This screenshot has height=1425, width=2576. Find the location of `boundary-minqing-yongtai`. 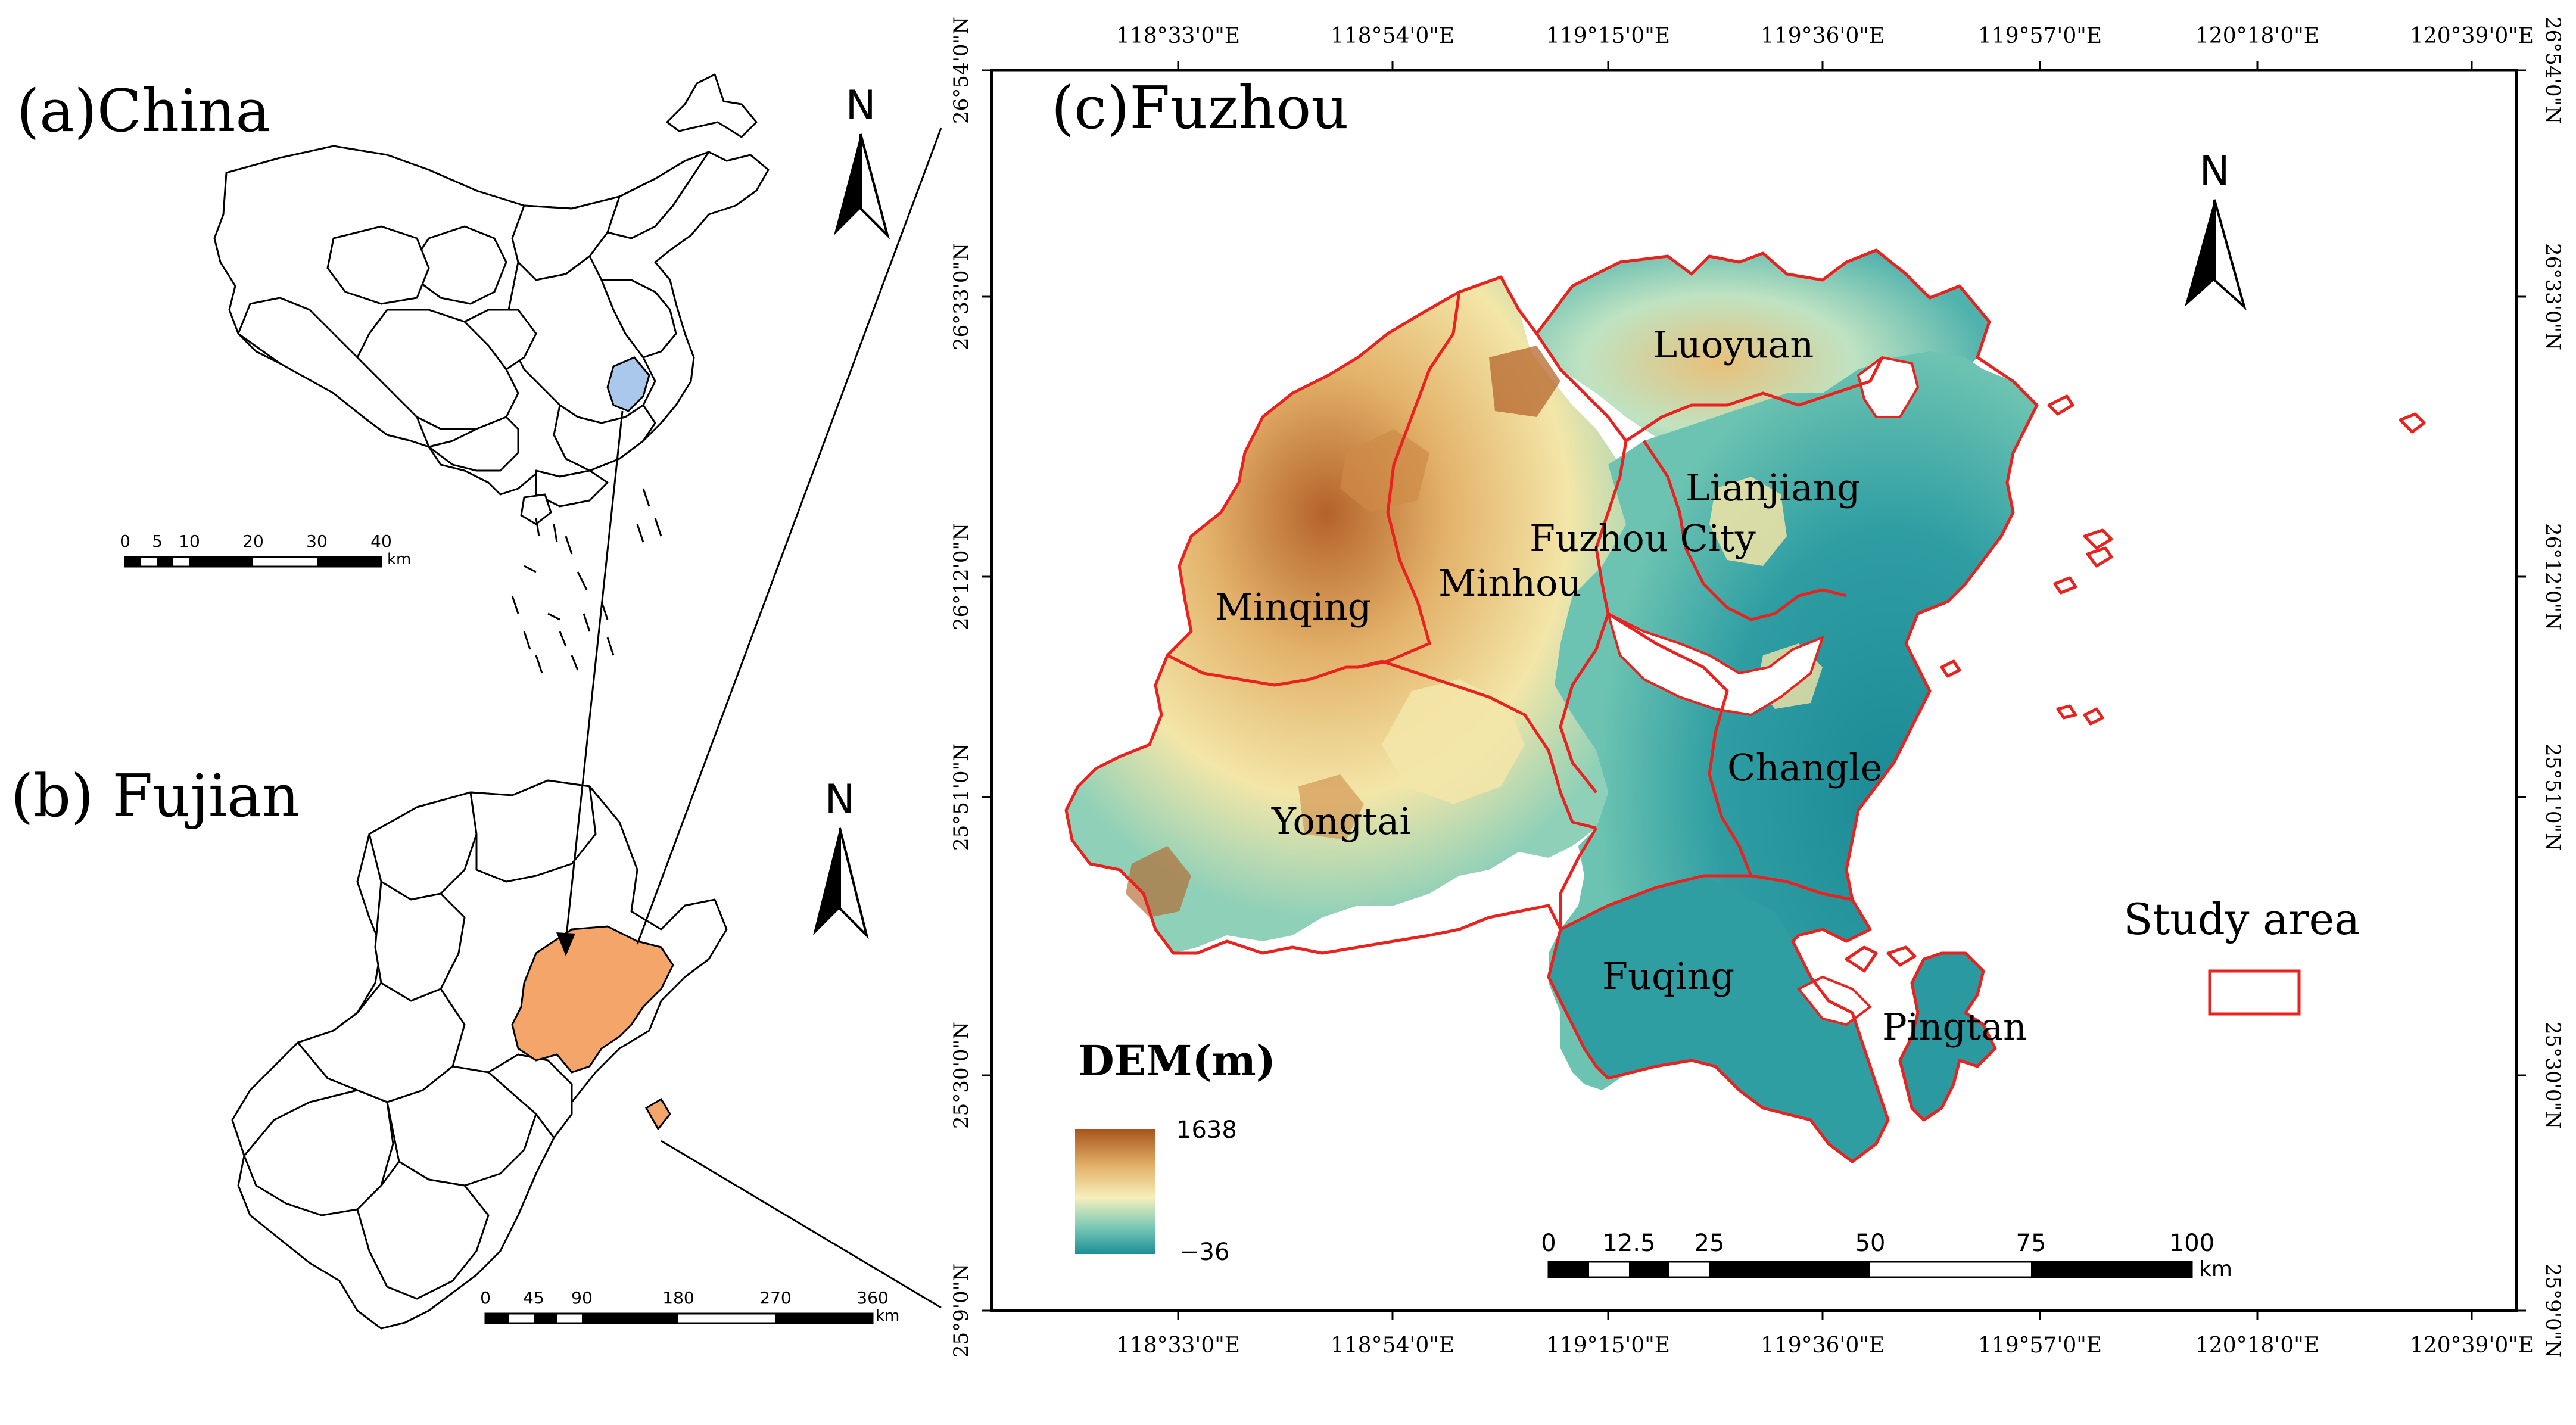

boundary-minqing-yongtai is located at coordinates (1274, 670).